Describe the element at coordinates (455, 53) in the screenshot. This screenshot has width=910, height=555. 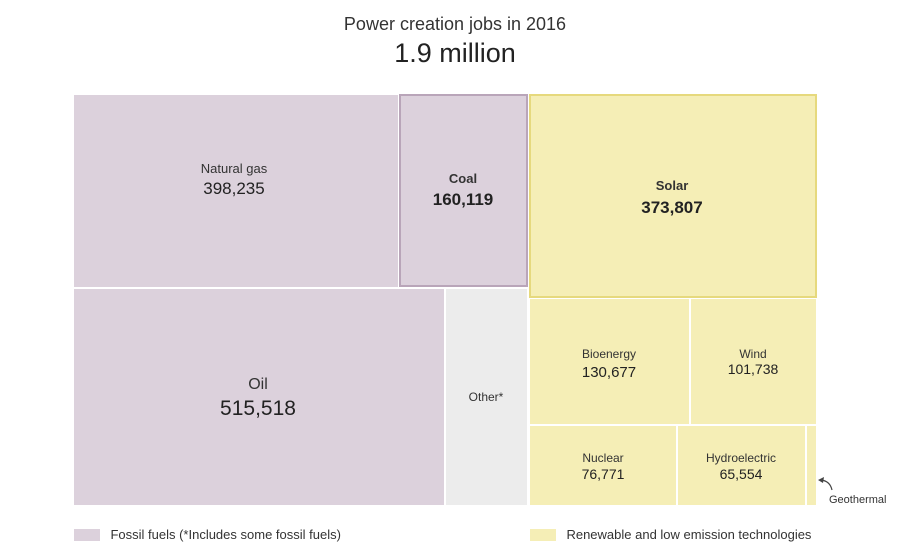
I see `chart-subtitle: 1.9 million` at that location.